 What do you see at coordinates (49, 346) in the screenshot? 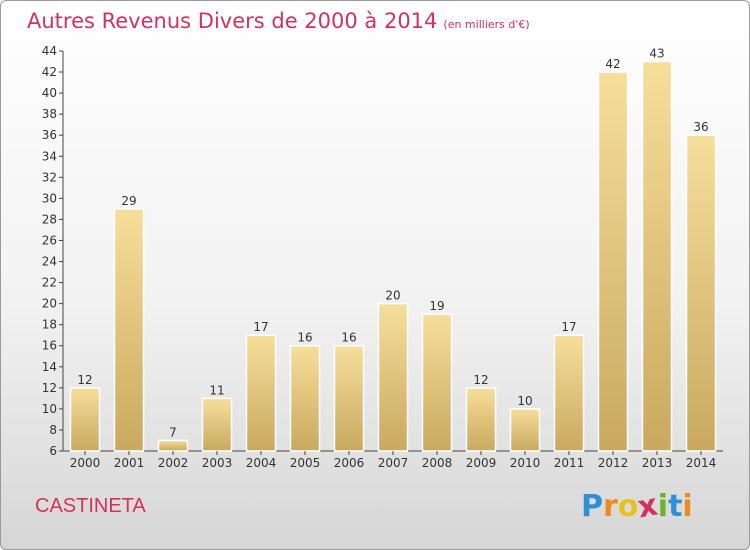
I see `y-tick-label: 16` at bounding box center [49, 346].